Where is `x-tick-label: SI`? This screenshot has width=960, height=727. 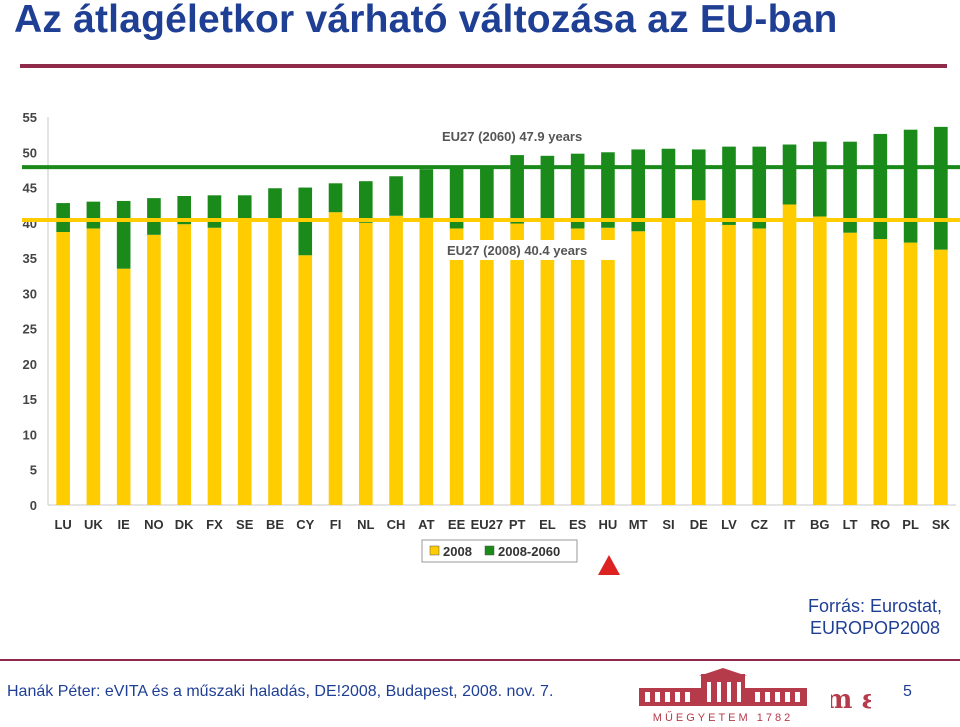
x-tick-label: SI is located at coordinates (668, 524).